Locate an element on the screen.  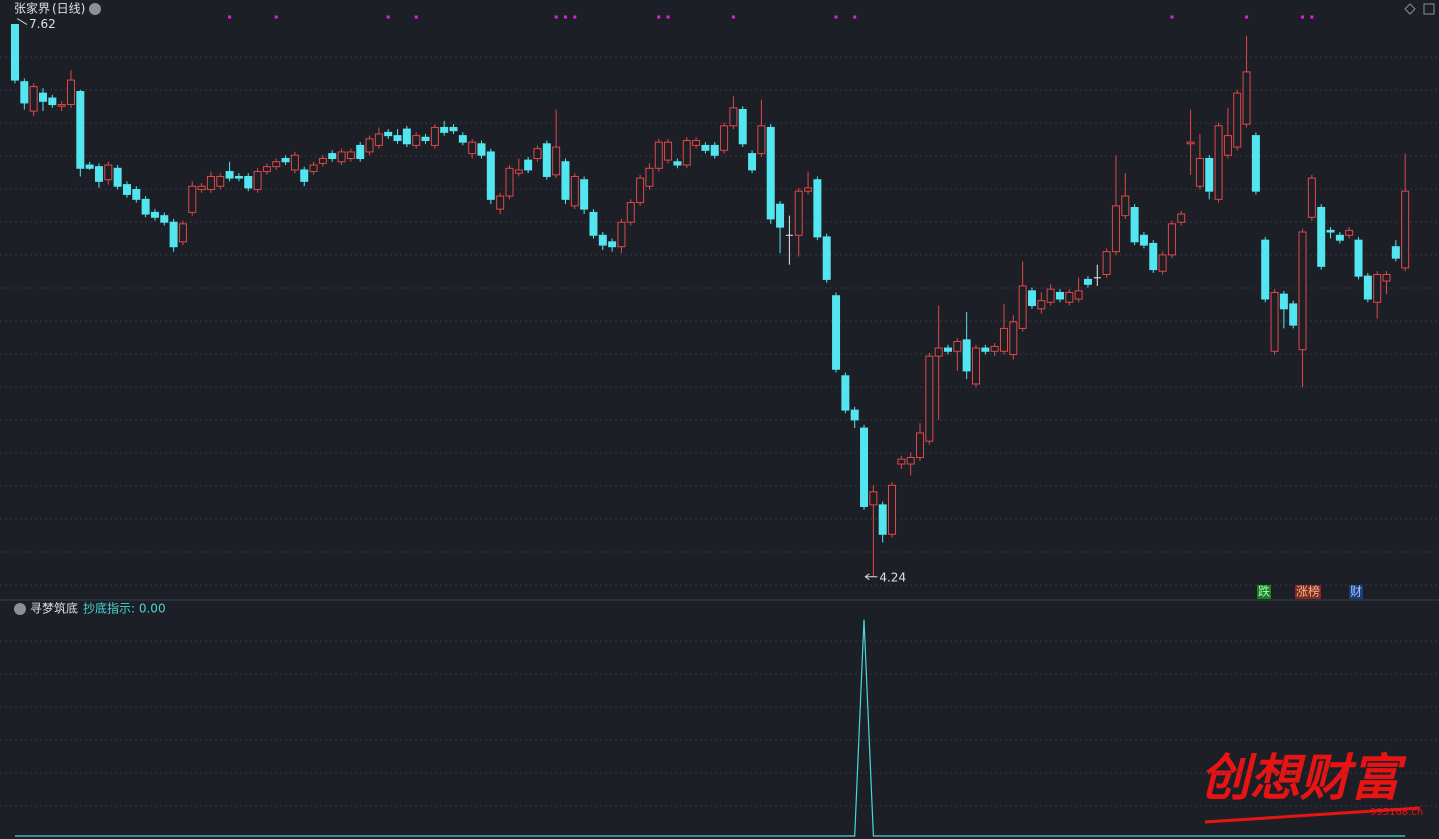
badge-bg is located at coordinates (1356, 592).